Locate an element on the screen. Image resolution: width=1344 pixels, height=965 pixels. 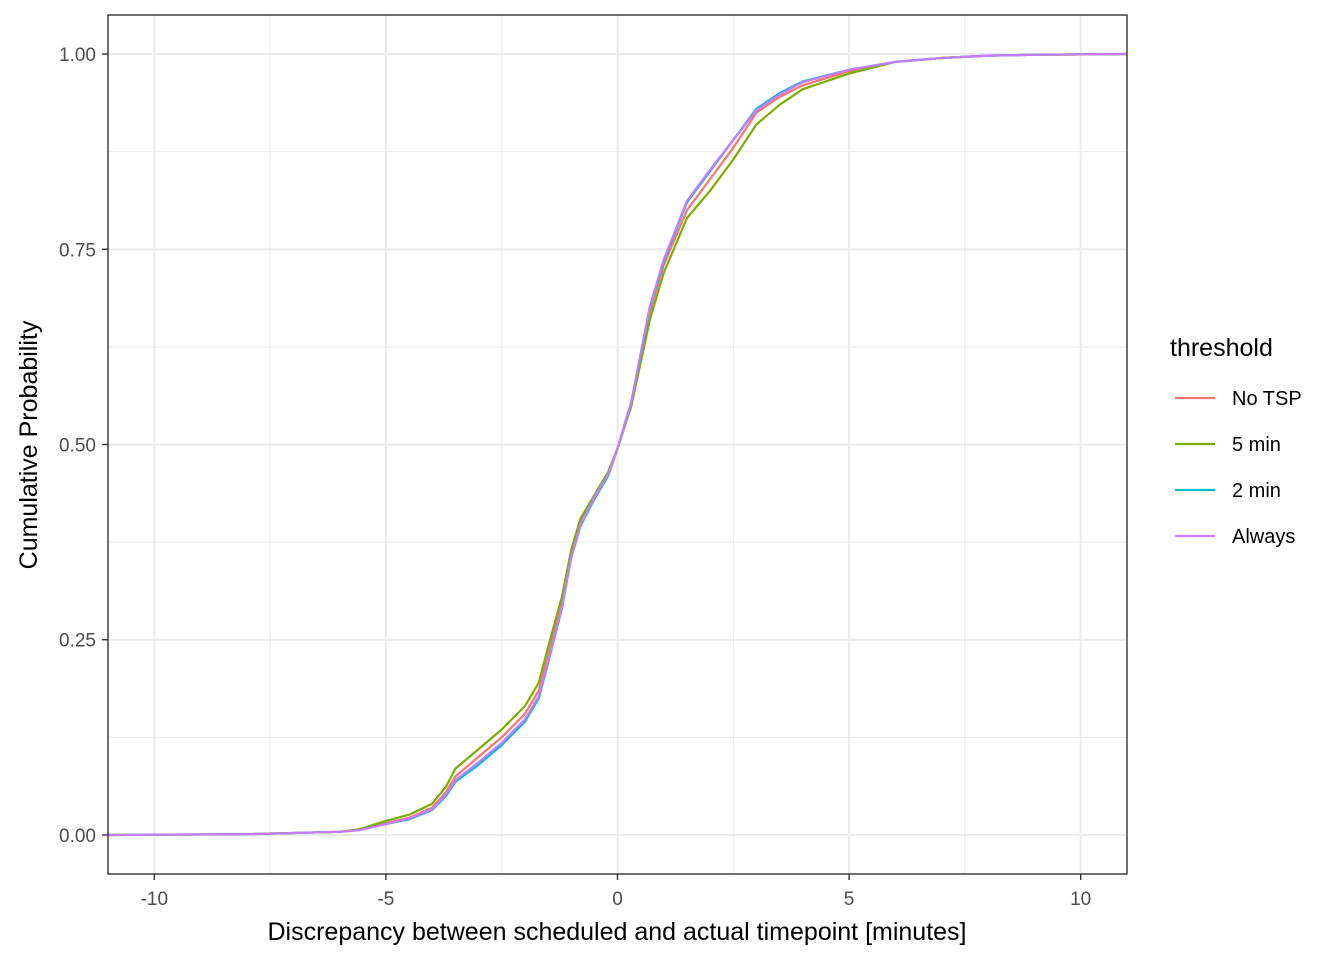
legend: threshold No TSP 5 min 2 min Always is located at coordinates (1236, 441).